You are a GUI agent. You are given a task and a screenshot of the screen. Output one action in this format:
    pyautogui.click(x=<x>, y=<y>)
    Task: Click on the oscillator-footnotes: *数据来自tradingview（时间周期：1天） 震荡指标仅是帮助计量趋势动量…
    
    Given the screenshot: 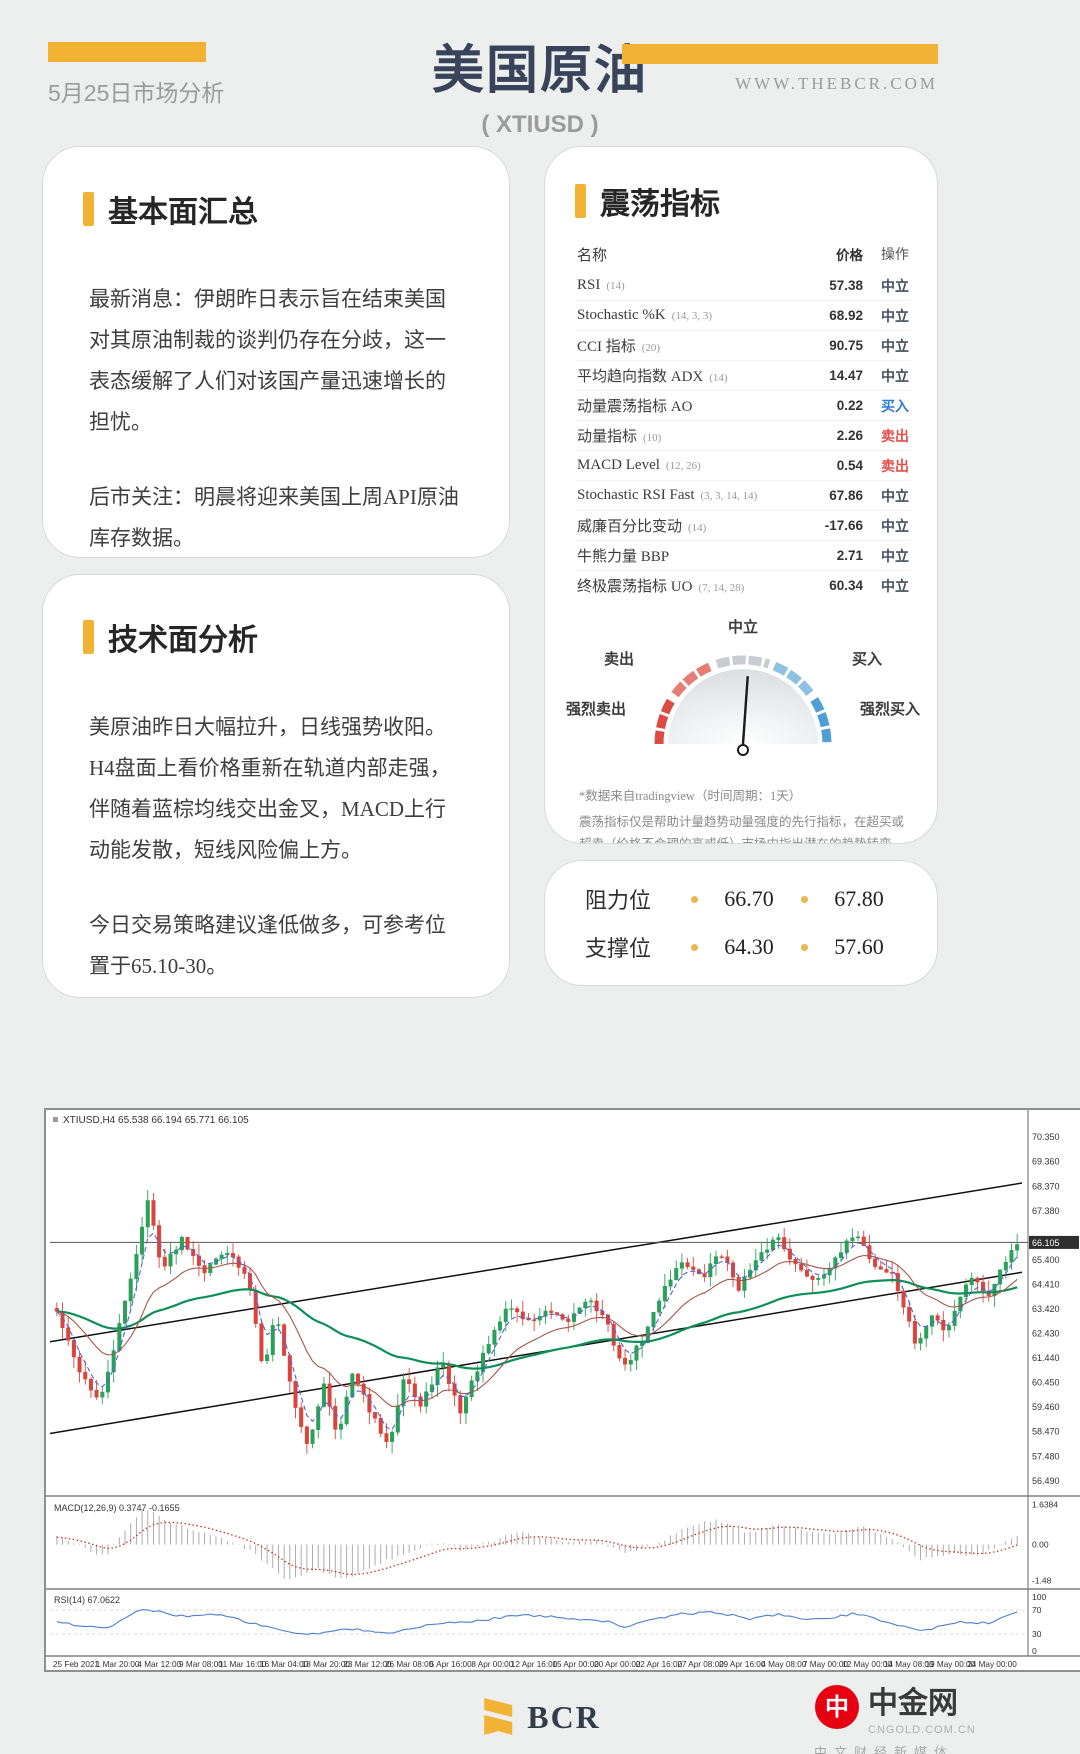 What is the action you would take?
    pyautogui.click(x=743, y=814)
    